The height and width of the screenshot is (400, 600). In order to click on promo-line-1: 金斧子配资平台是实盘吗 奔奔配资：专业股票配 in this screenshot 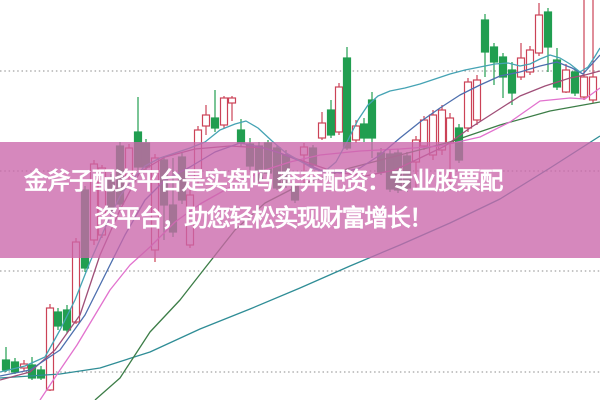, I will do `click(263, 181)`.